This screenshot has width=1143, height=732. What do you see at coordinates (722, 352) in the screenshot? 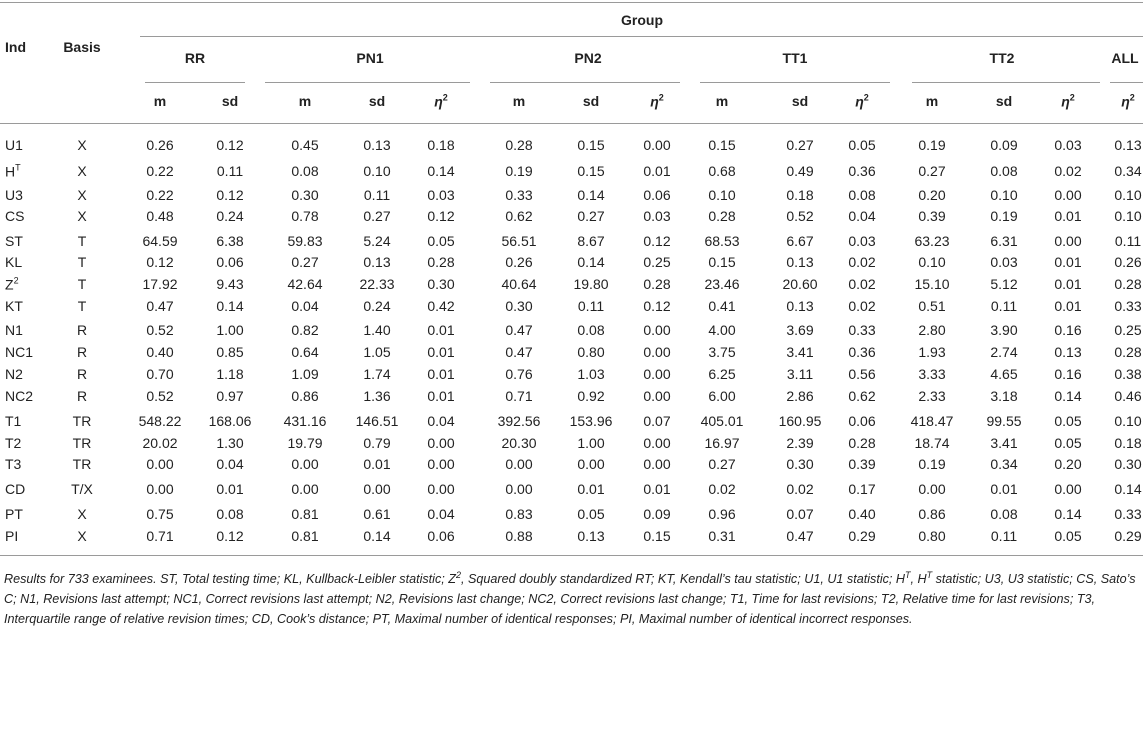
I see `value-cell: 3.75` at bounding box center [722, 352].